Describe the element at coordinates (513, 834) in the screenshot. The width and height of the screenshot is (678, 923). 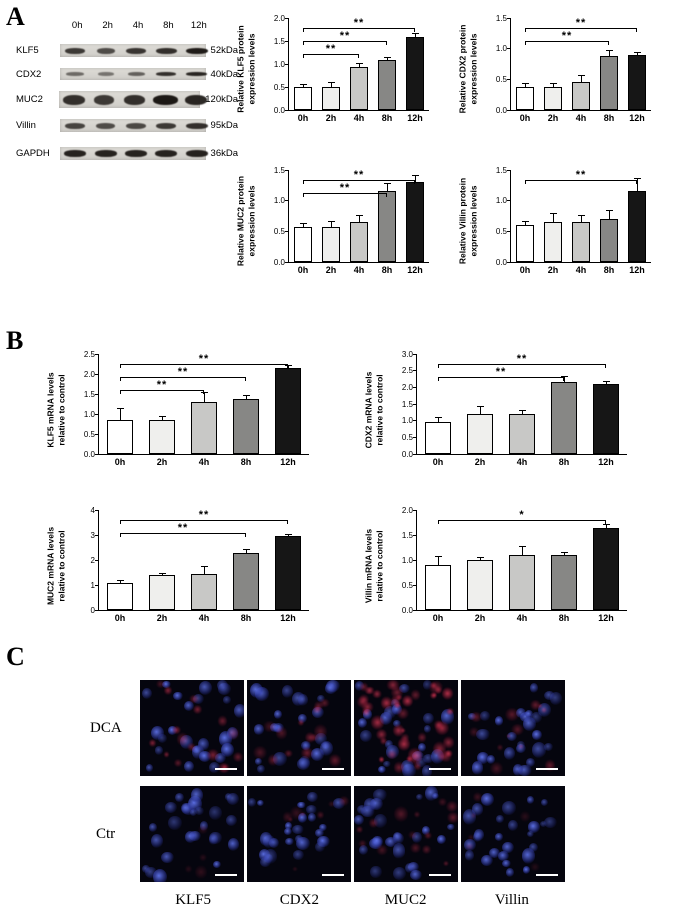
I see `micrograph-ctr-villin` at that location.